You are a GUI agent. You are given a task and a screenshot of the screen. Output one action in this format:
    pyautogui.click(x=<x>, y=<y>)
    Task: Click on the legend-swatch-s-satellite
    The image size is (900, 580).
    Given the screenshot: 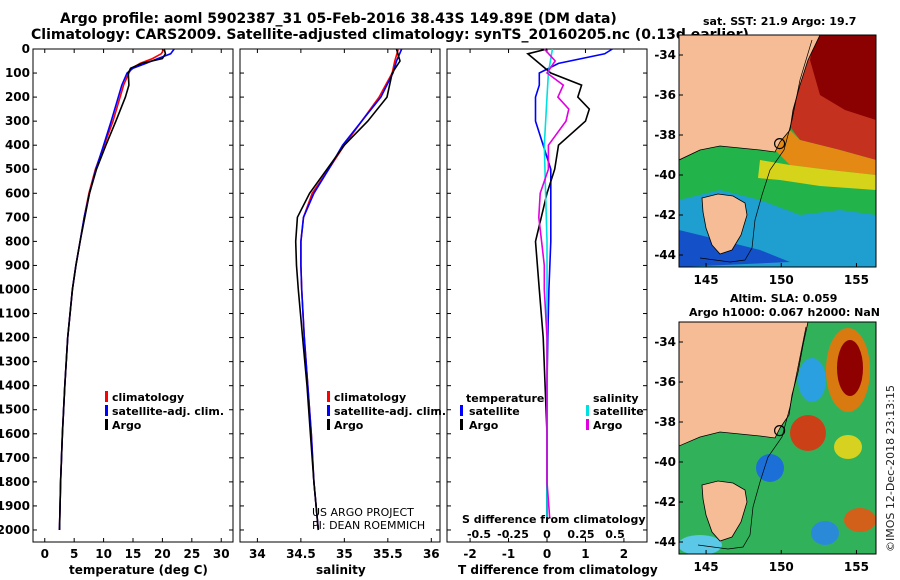 What is the action you would take?
    pyautogui.click(x=587, y=410)
    